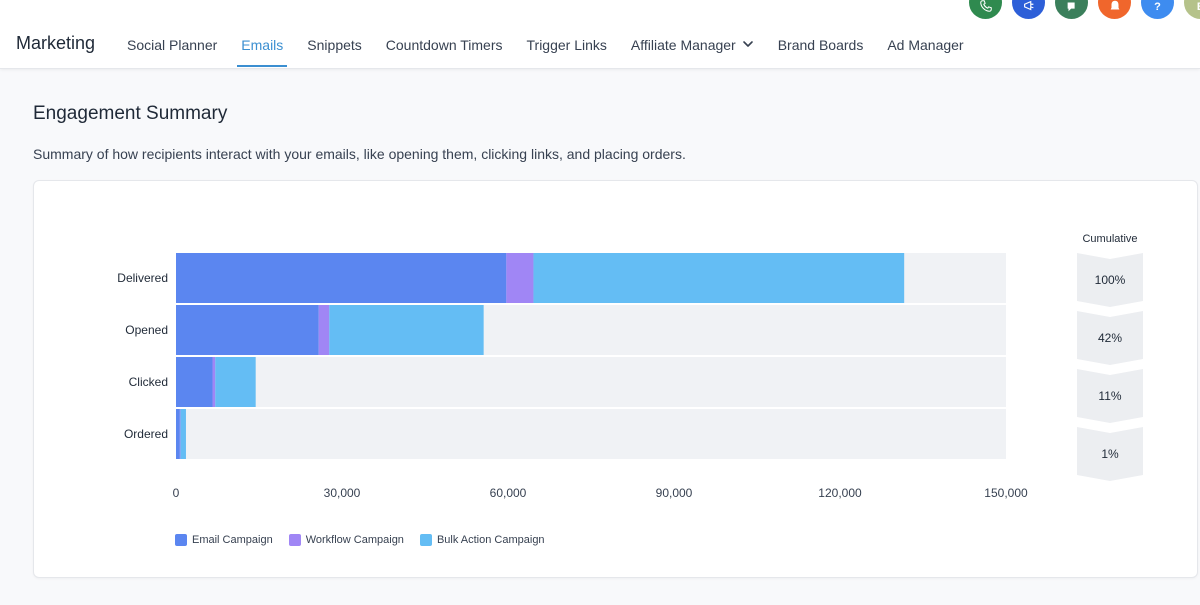 The height and width of the screenshot is (605, 1200). I want to click on announcements-button, so click(1071, 9).